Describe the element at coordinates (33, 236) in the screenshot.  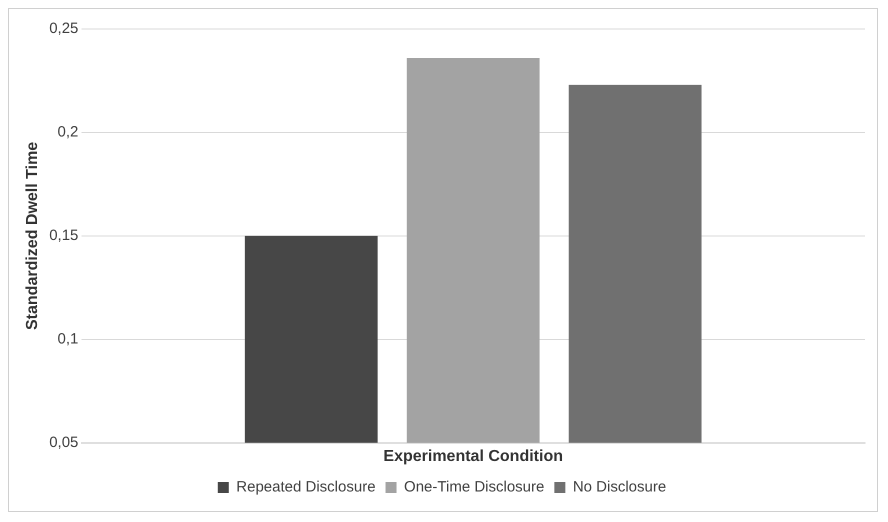
I see `y-axis-title: Standardized Dwell Time` at that location.